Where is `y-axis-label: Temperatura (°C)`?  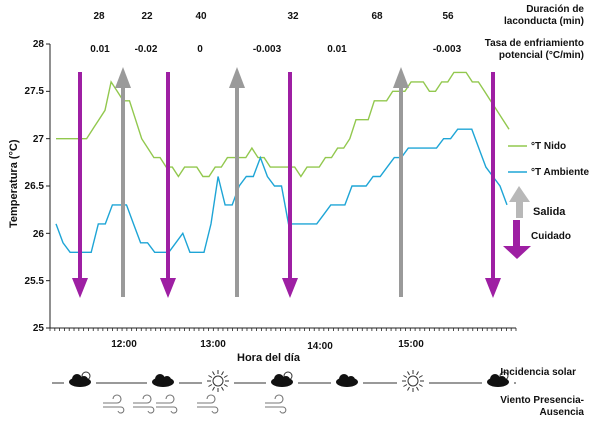
y-axis-label: Temperatura (°C) is located at coordinates (14, 183).